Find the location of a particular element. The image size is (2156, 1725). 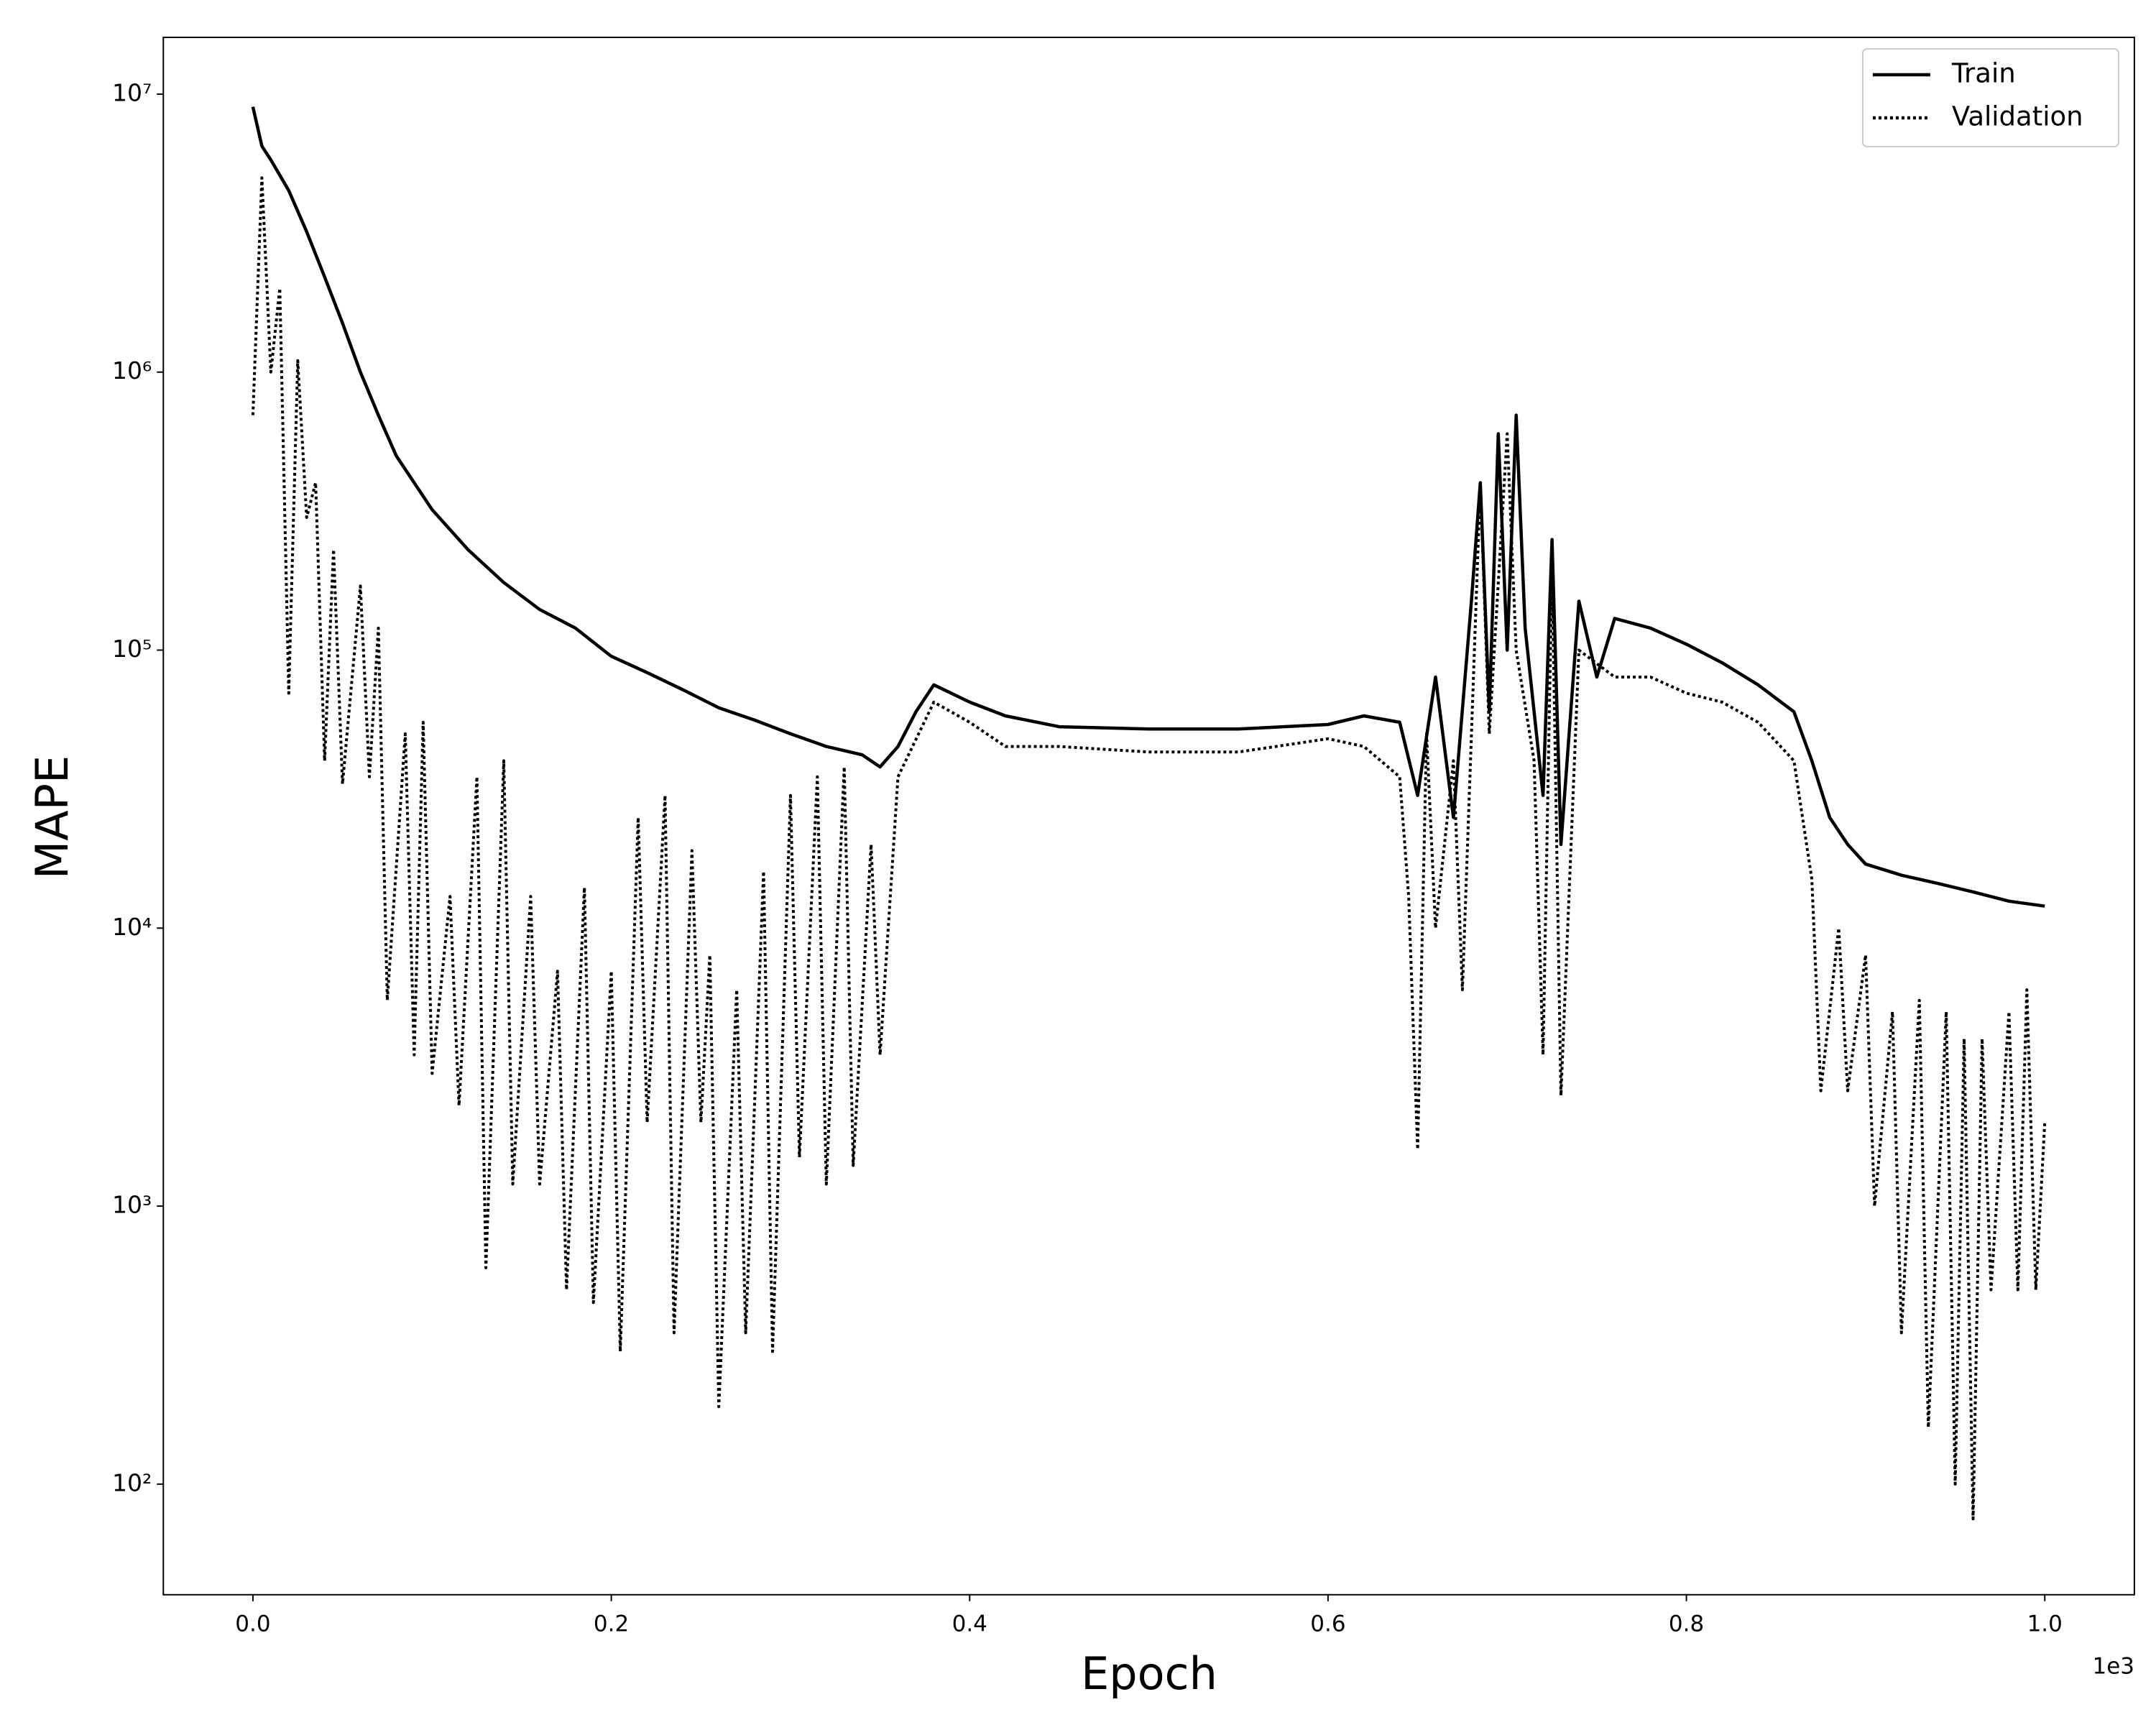

y-axis-label: MAPE is located at coordinates (52, 817).